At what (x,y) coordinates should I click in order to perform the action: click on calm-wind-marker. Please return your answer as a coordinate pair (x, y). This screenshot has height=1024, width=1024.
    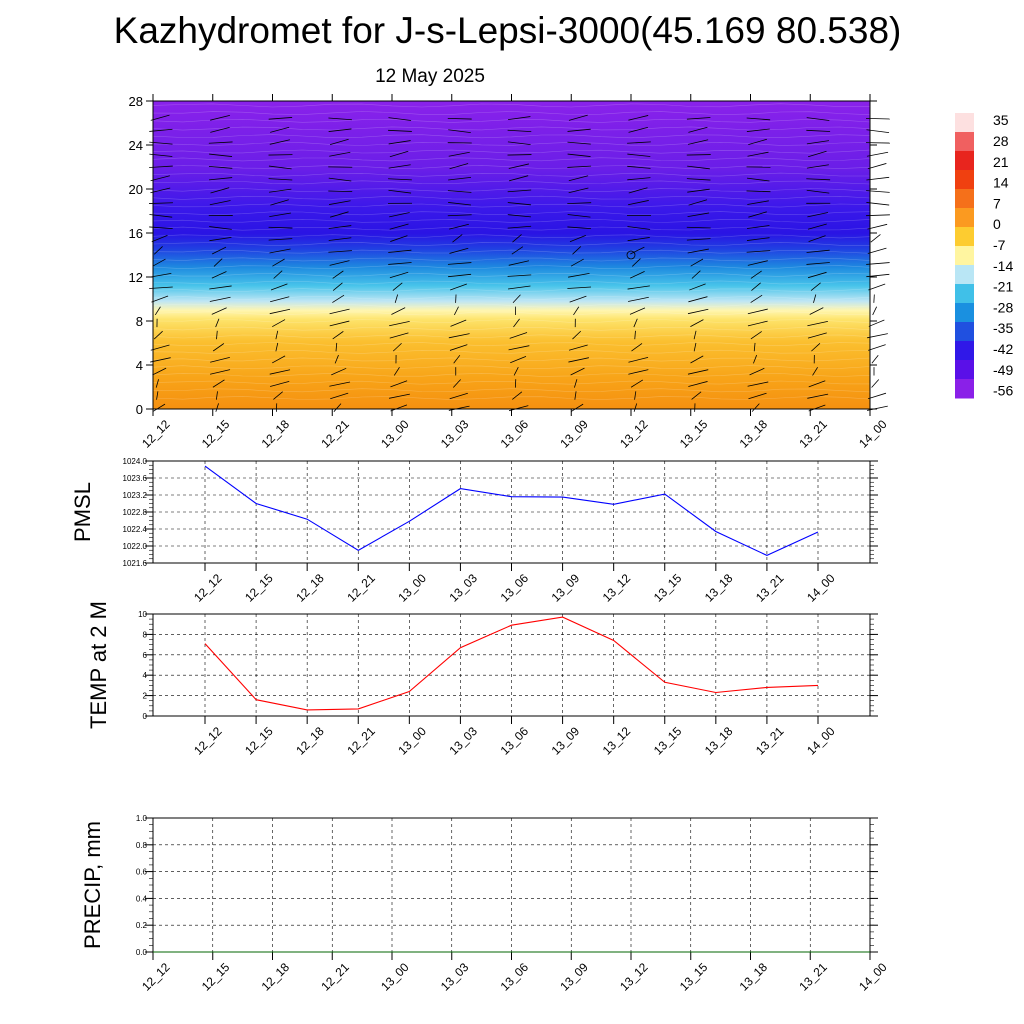
    Looking at the image, I should click on (631, 255).